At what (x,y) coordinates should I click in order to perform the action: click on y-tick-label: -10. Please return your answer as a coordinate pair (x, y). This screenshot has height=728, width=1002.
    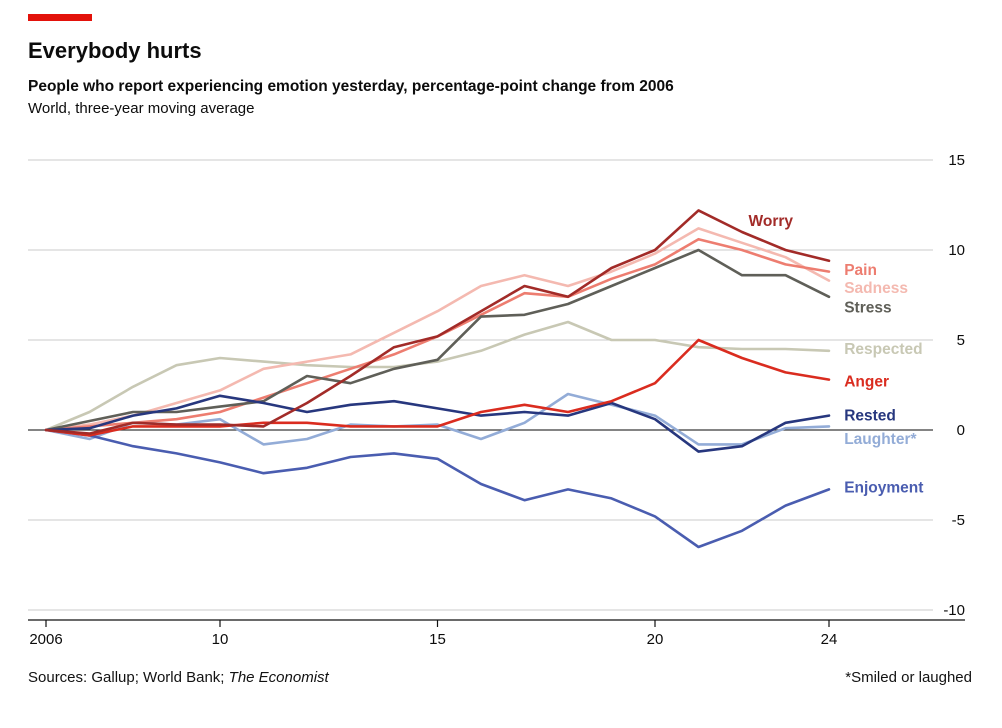
    Looking at the image, I should click on (954, 610).